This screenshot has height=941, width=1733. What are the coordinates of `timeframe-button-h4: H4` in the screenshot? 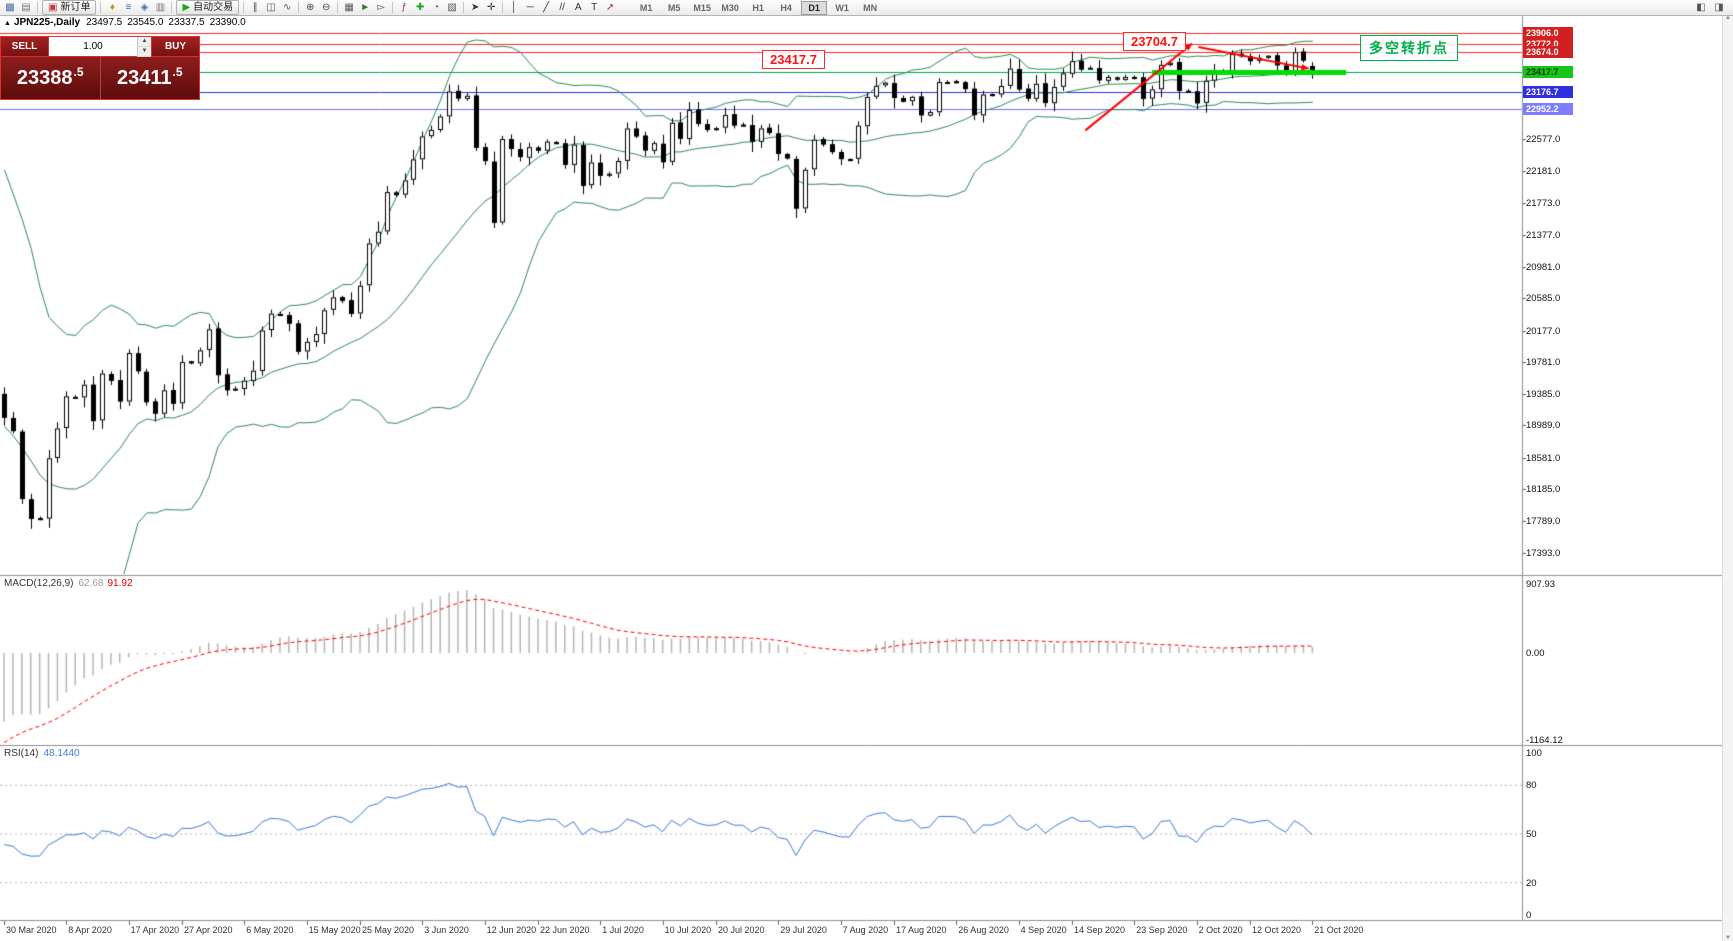 It's located at (786, 7).